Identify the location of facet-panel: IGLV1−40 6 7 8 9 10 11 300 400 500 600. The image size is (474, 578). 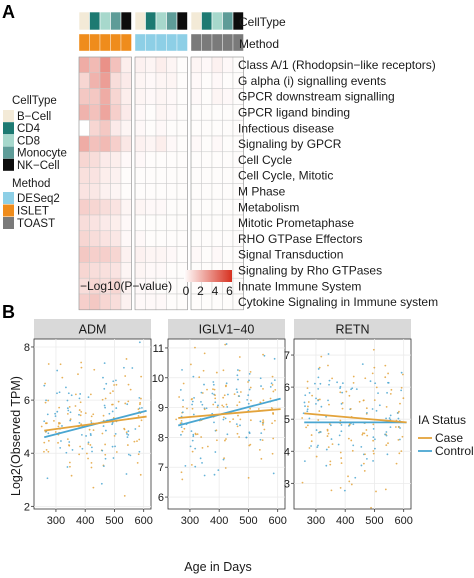
(219, 423).